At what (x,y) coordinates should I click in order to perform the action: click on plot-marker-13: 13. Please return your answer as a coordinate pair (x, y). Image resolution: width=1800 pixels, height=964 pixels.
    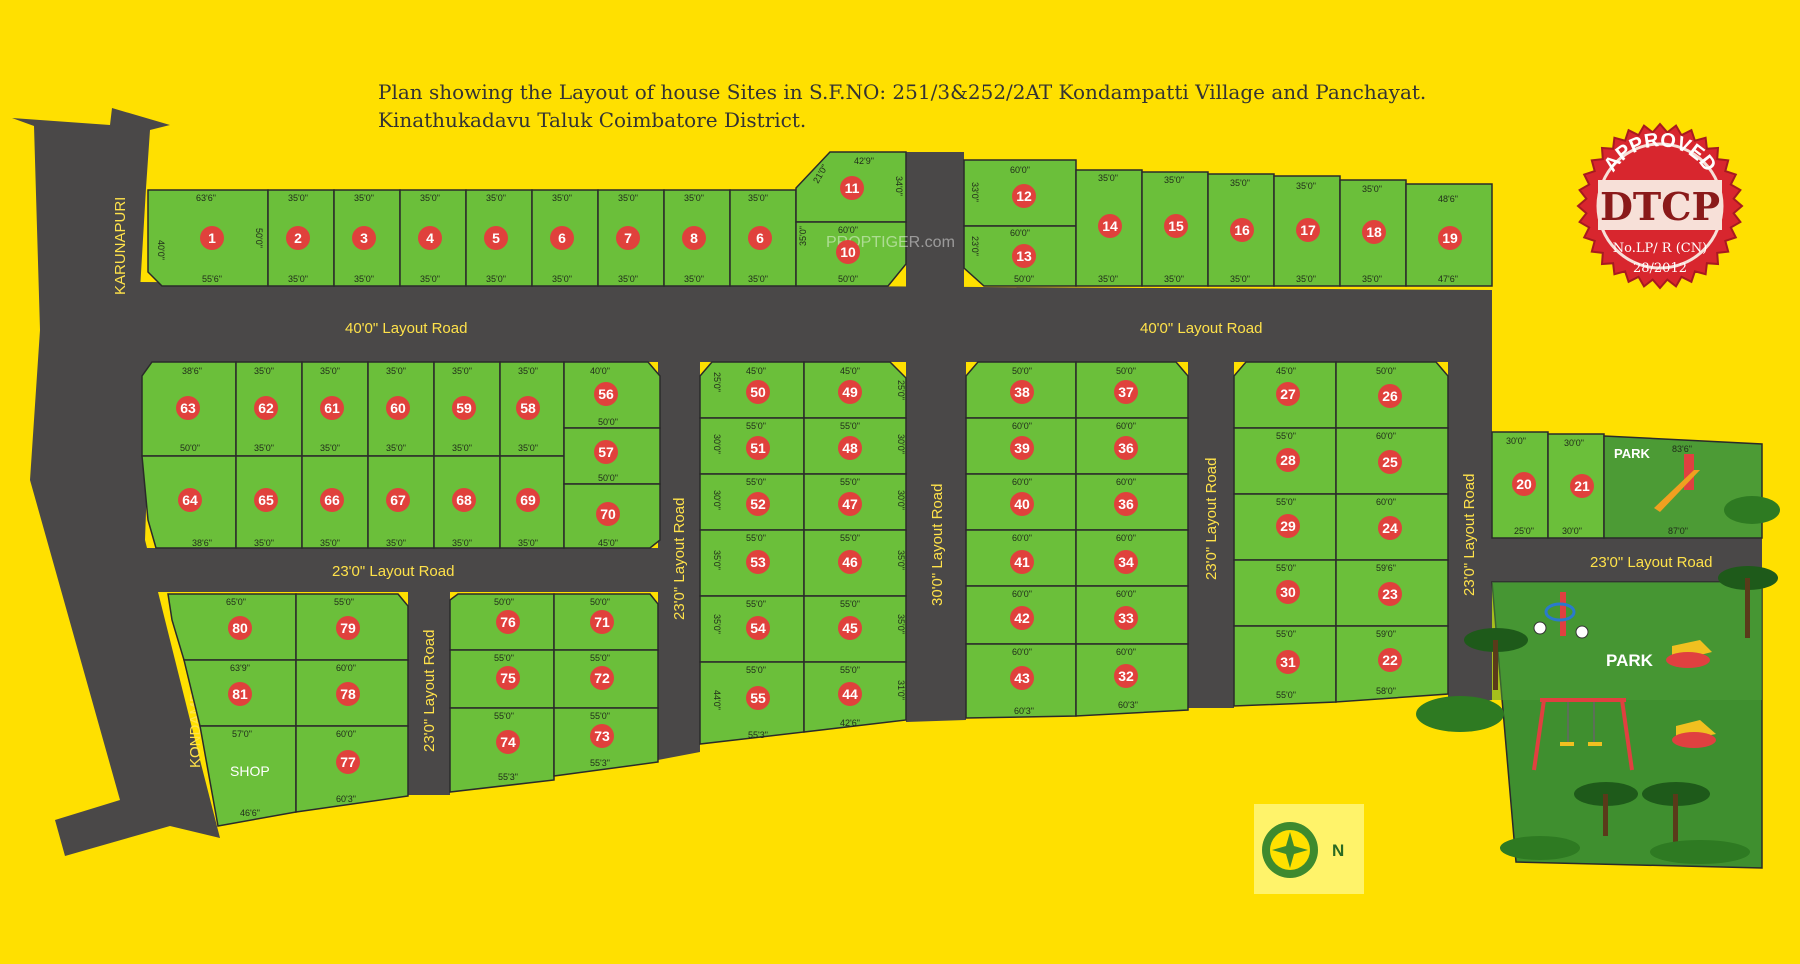
    Looking at the image, I should click on (1024, 256).